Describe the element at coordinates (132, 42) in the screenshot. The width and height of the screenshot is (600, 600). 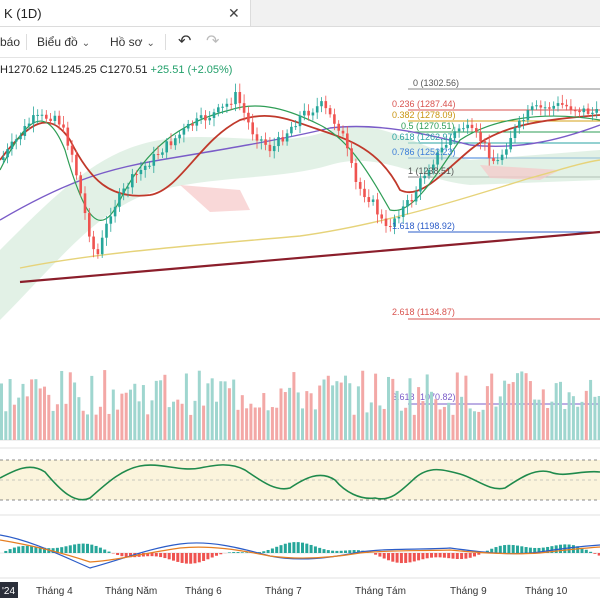
I see `profile-menu-button: Hồ sơ ⌄` at that location.